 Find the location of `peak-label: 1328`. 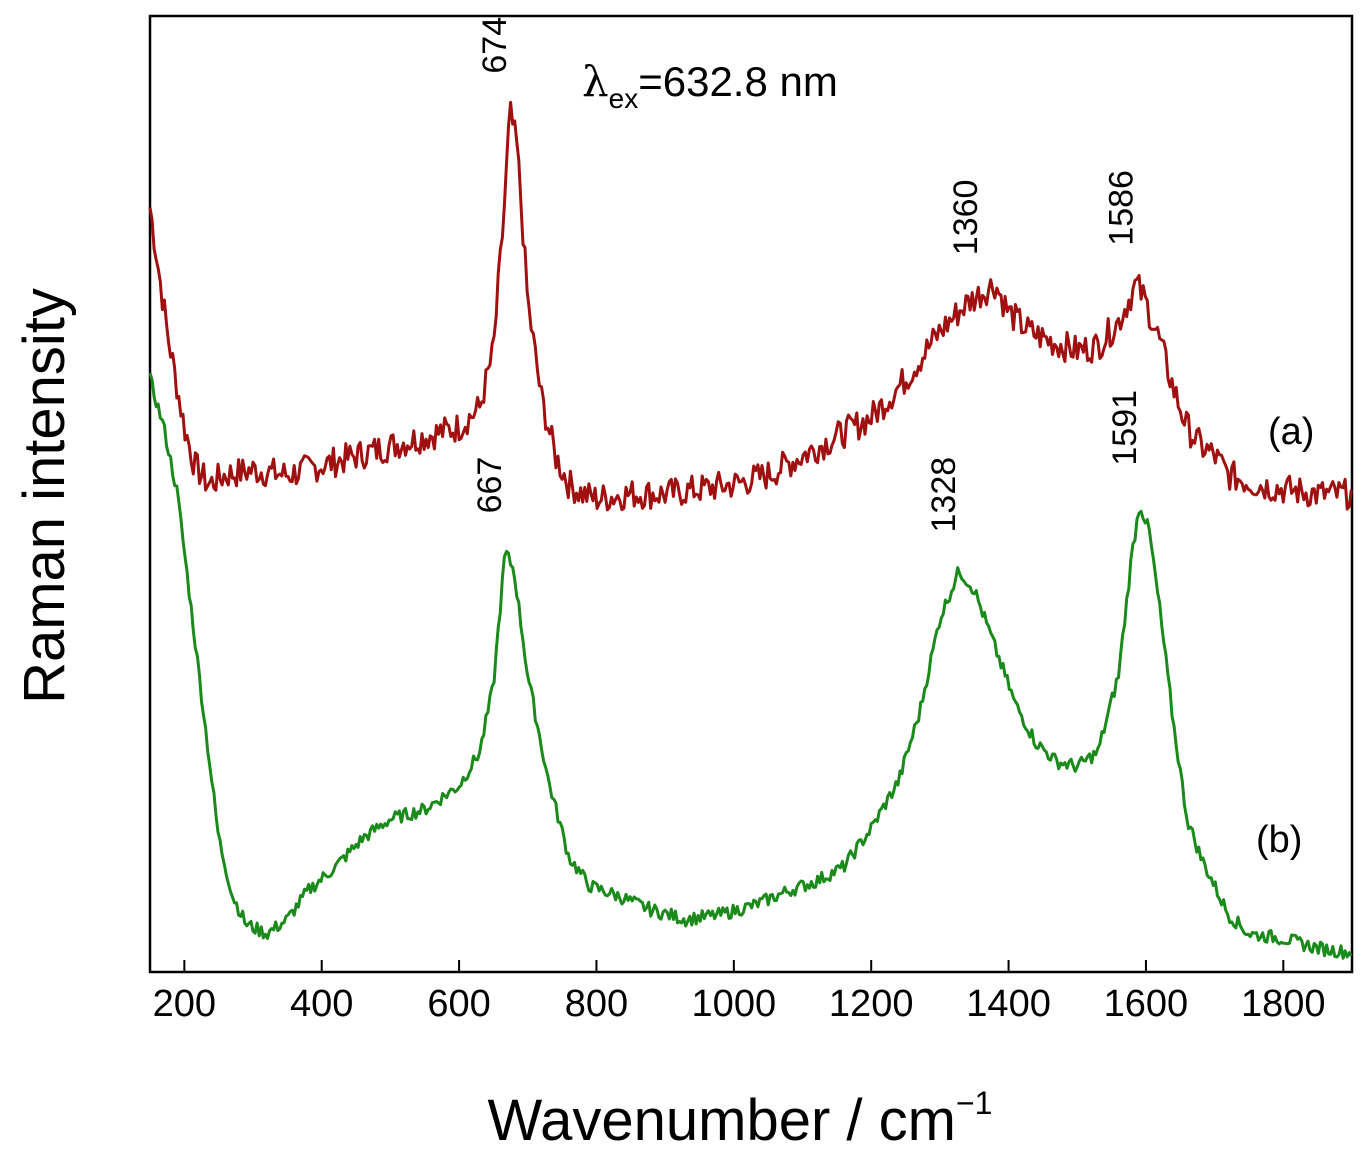

peak-label: 1328 is located at coordinates (944, 495).